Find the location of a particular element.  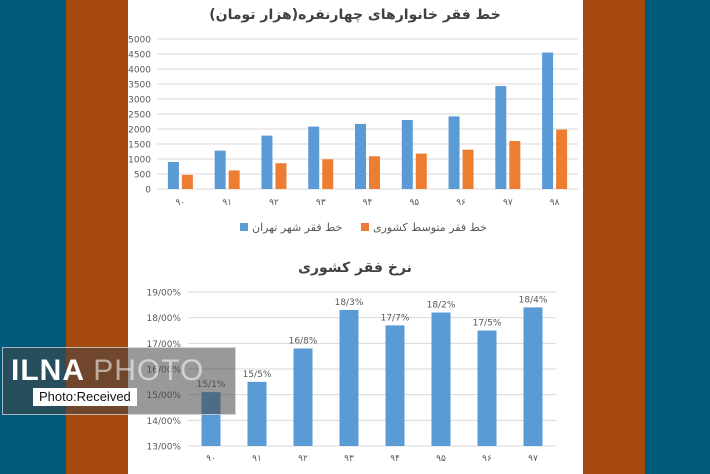

chart1-y-tick-label: 3500 is located at coordinates (139, 86).